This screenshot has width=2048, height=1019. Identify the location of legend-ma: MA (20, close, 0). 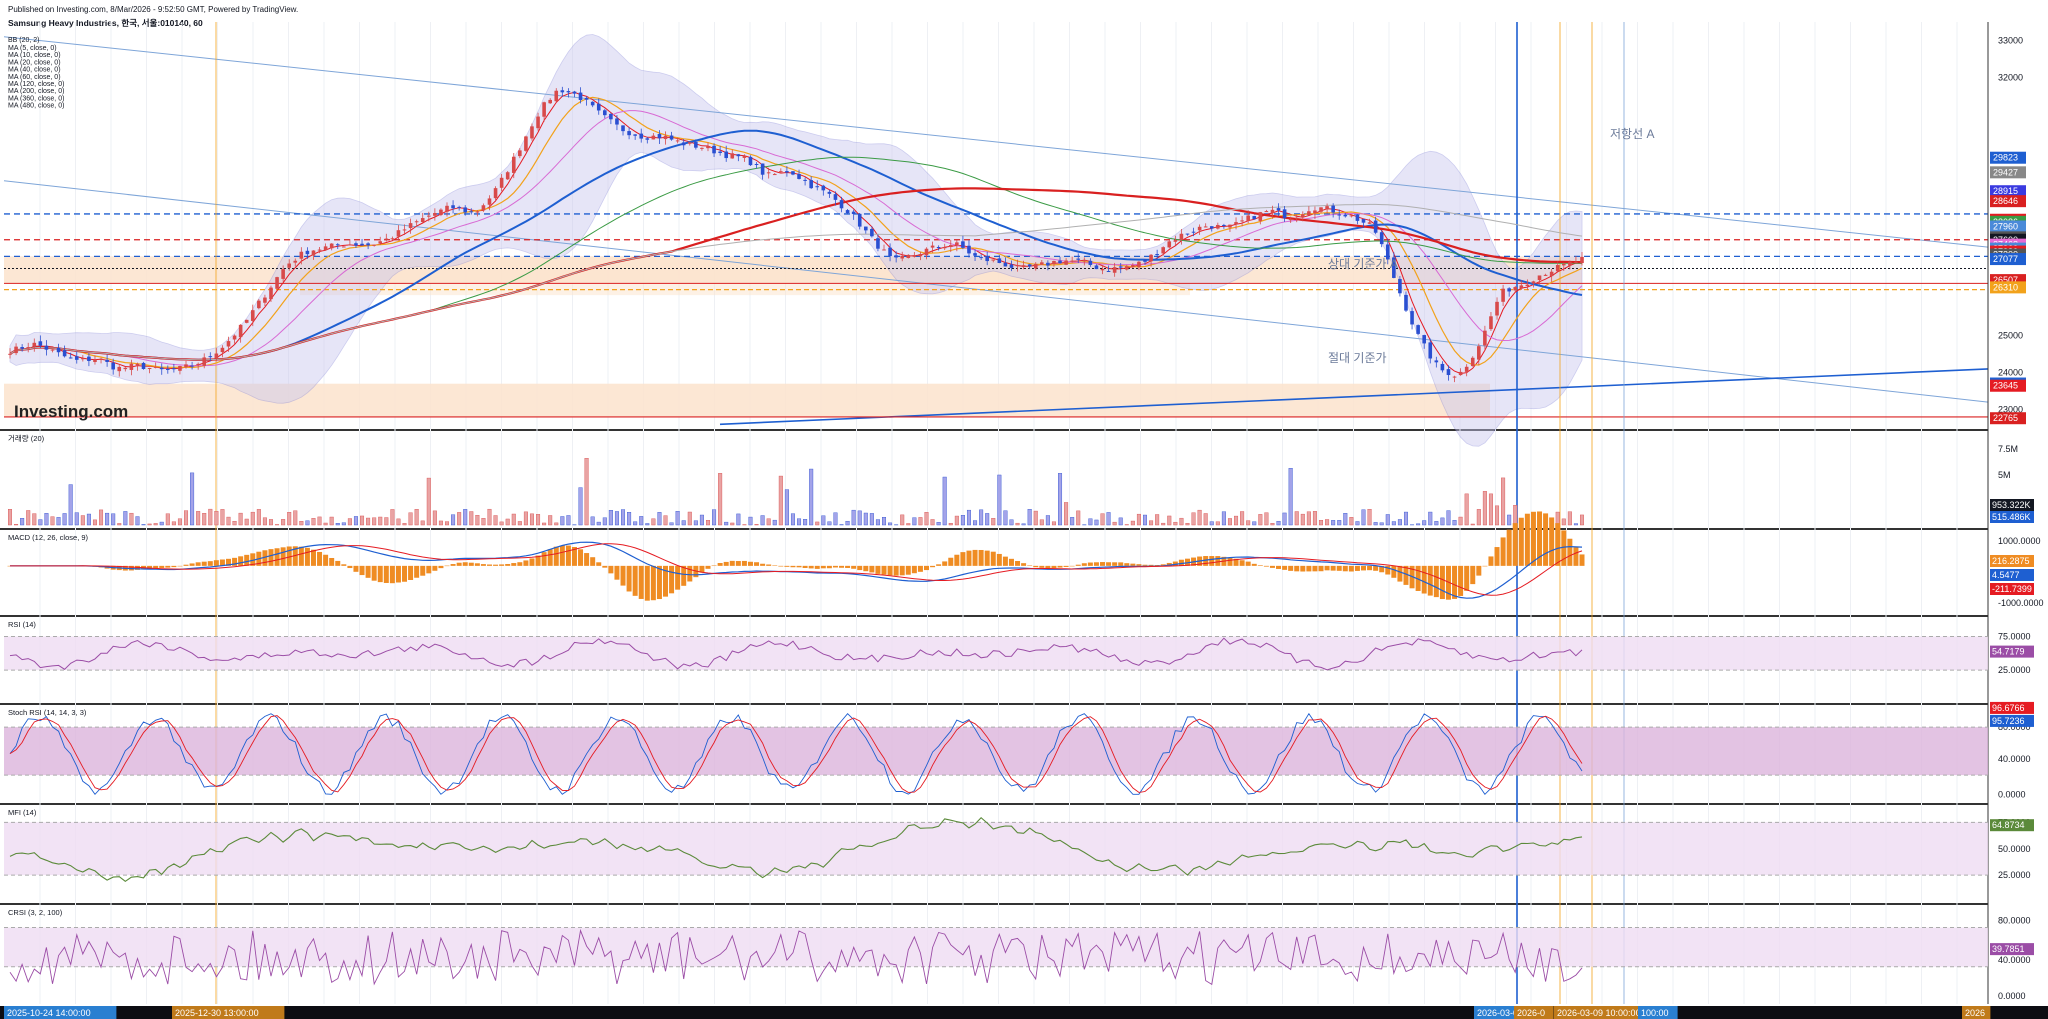
(34, 62).